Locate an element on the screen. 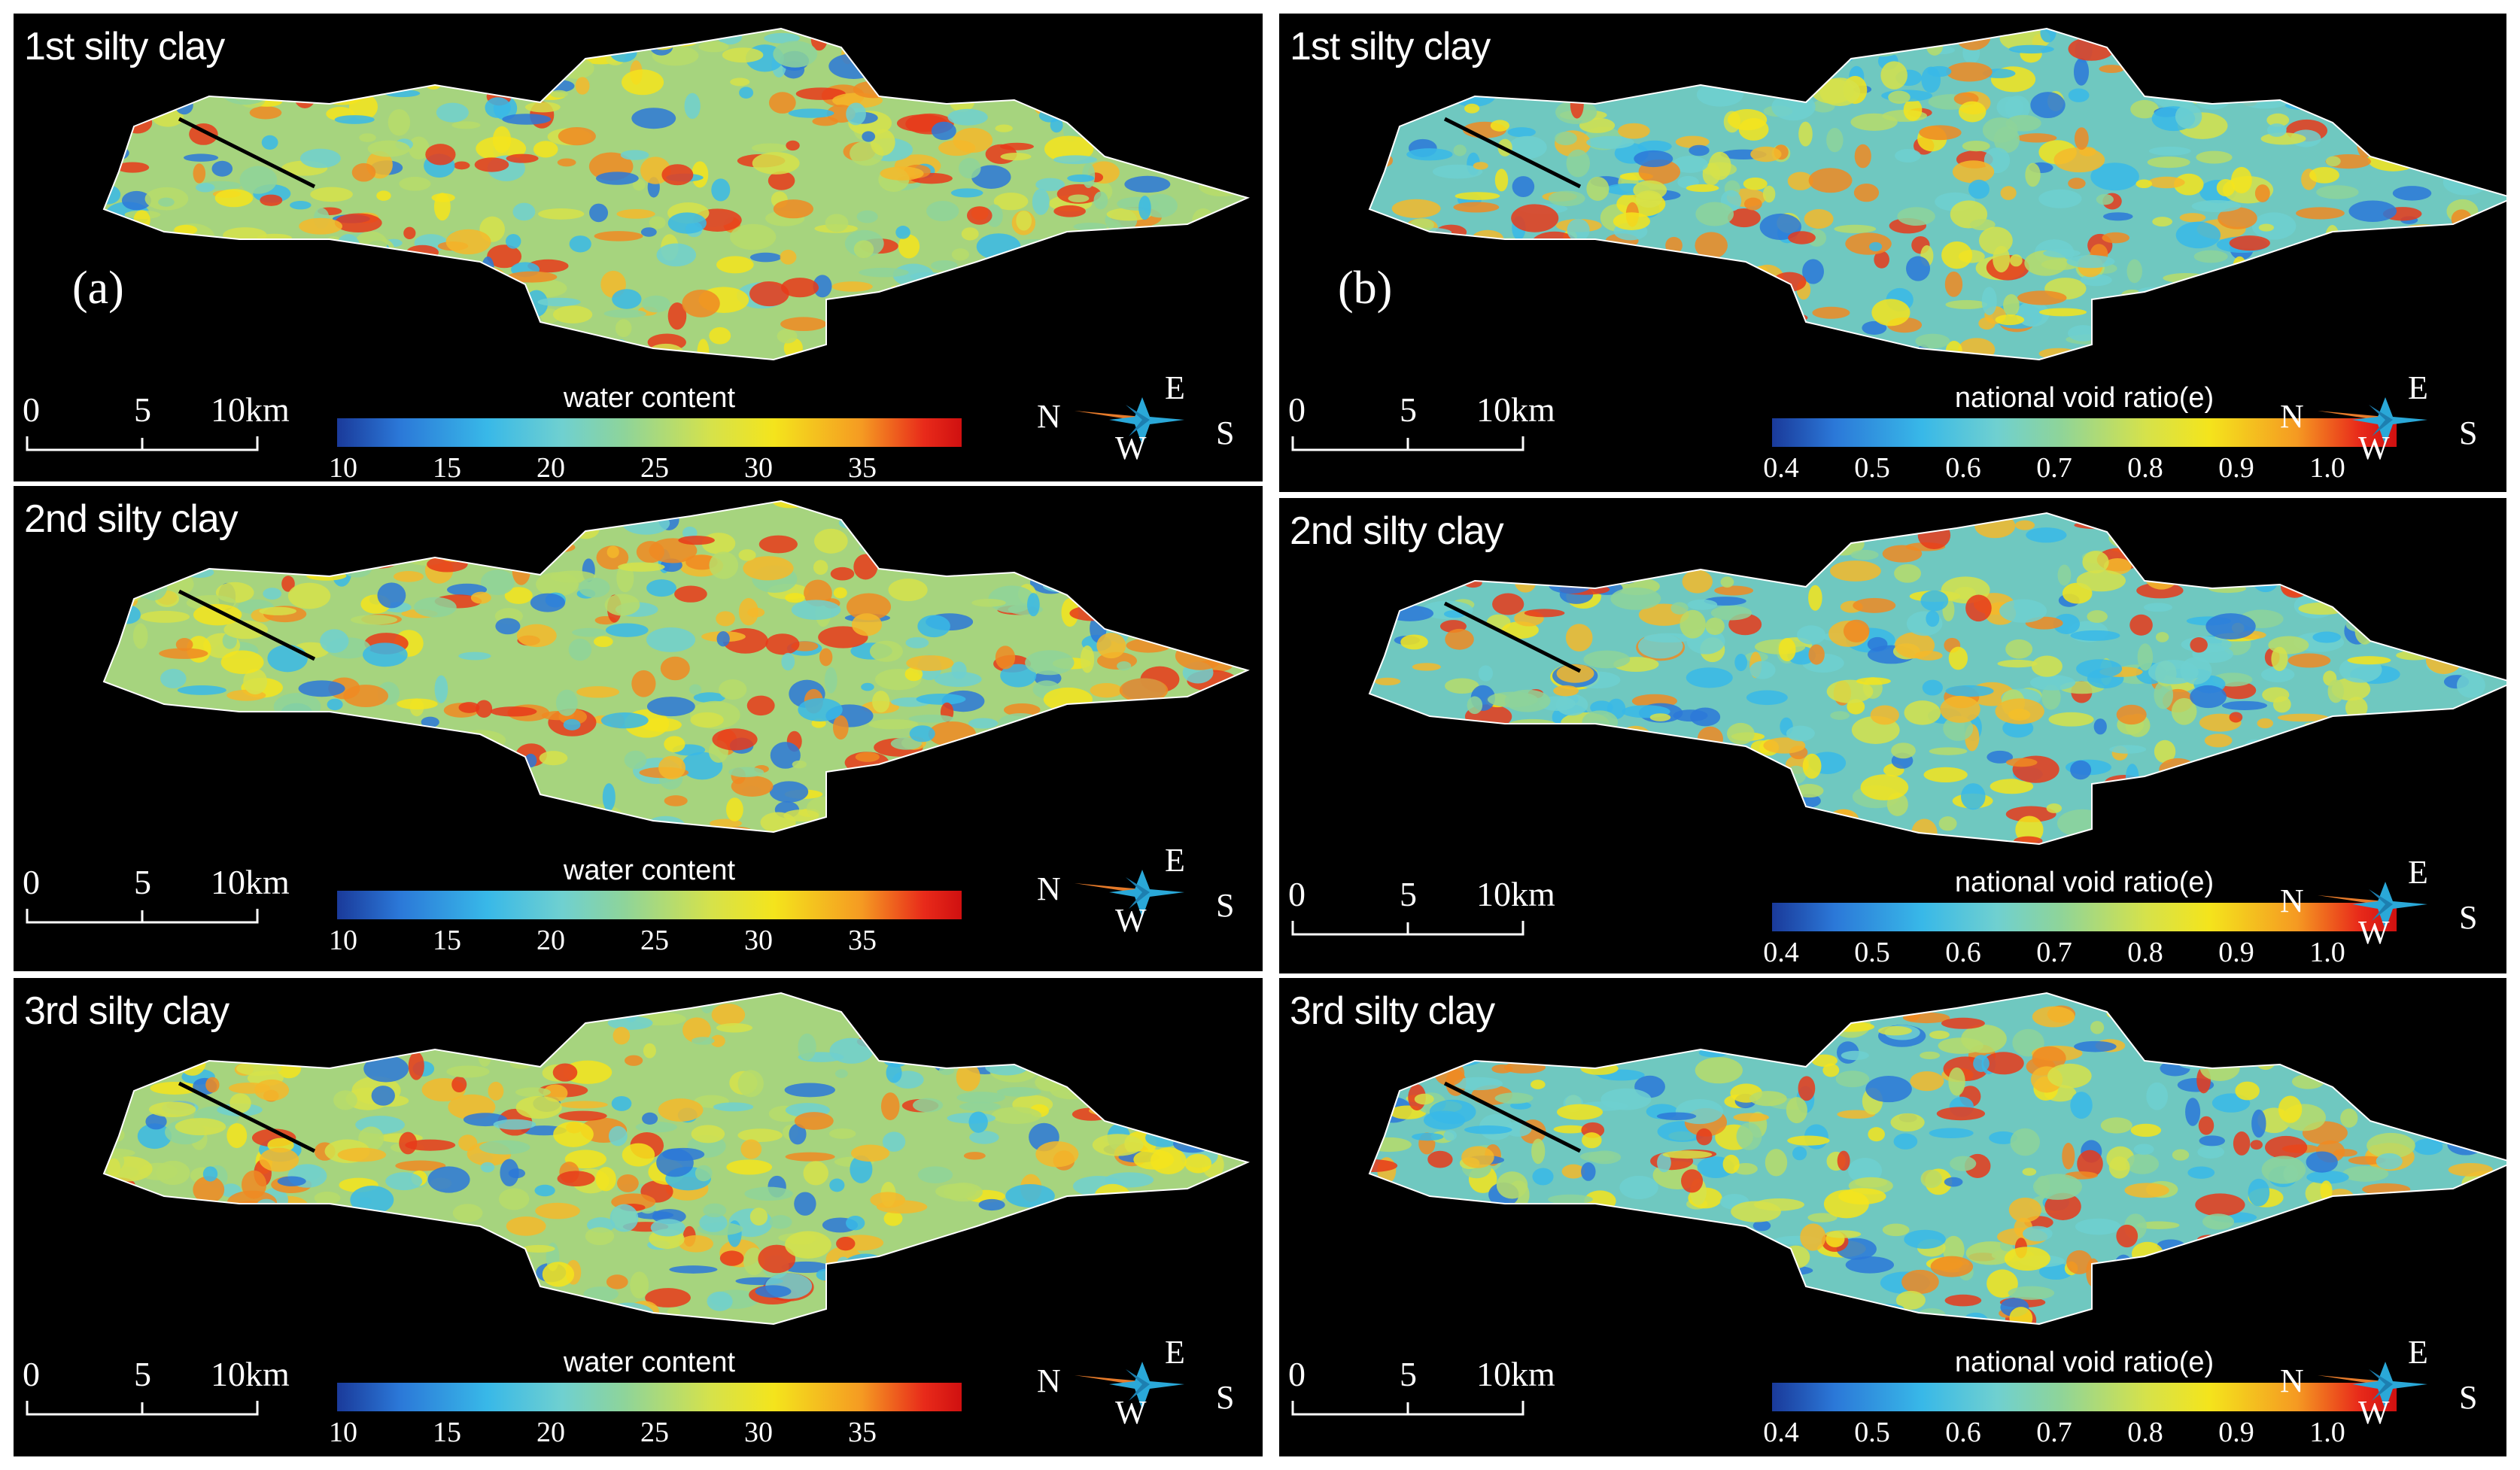 This screenshot has height=1470, width=2520. compass-rose: N E W S is located at coordinates (1150, 1381).